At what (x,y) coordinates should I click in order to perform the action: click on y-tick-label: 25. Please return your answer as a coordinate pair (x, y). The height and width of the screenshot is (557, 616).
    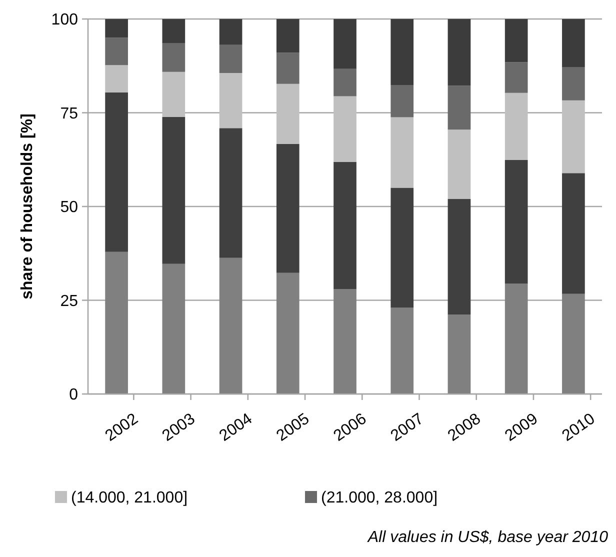
    Looking at the image, I should click on (69, 301).